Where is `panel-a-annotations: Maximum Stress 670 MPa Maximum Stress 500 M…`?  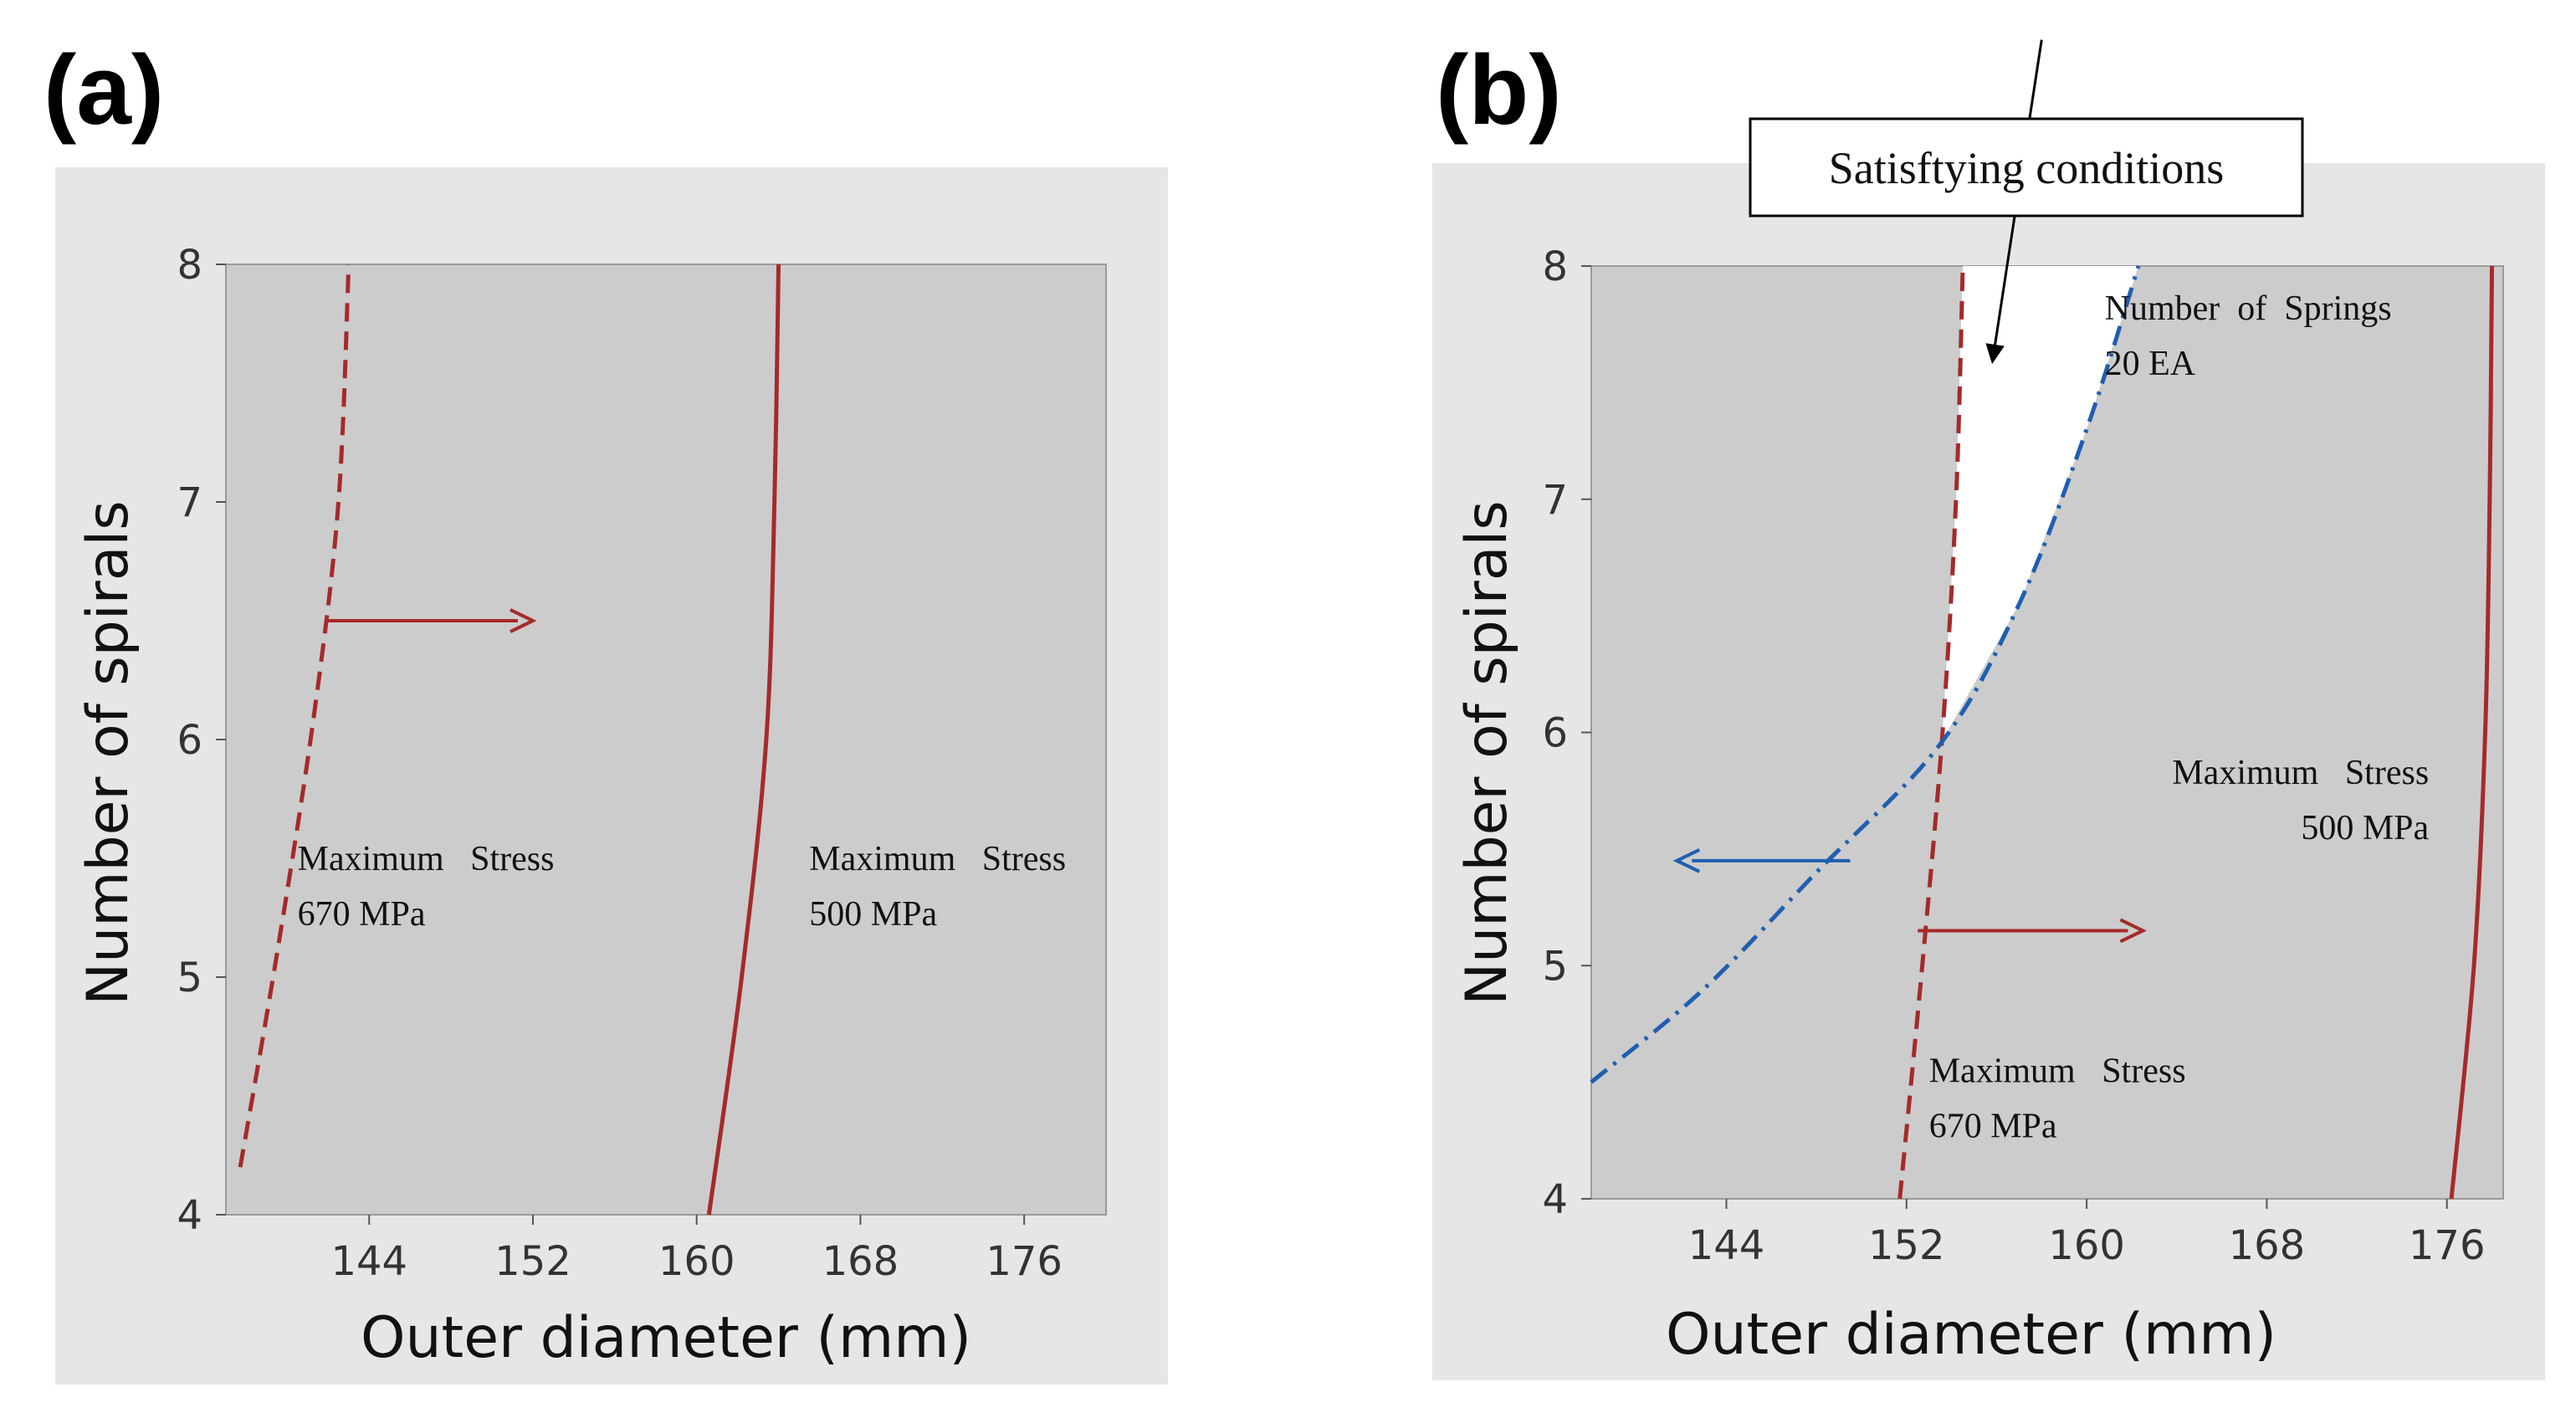 panel-a-annotations: Maximum Stress 670 MPa Maximum Stress 500 M… is located at coordinates (682, 887).